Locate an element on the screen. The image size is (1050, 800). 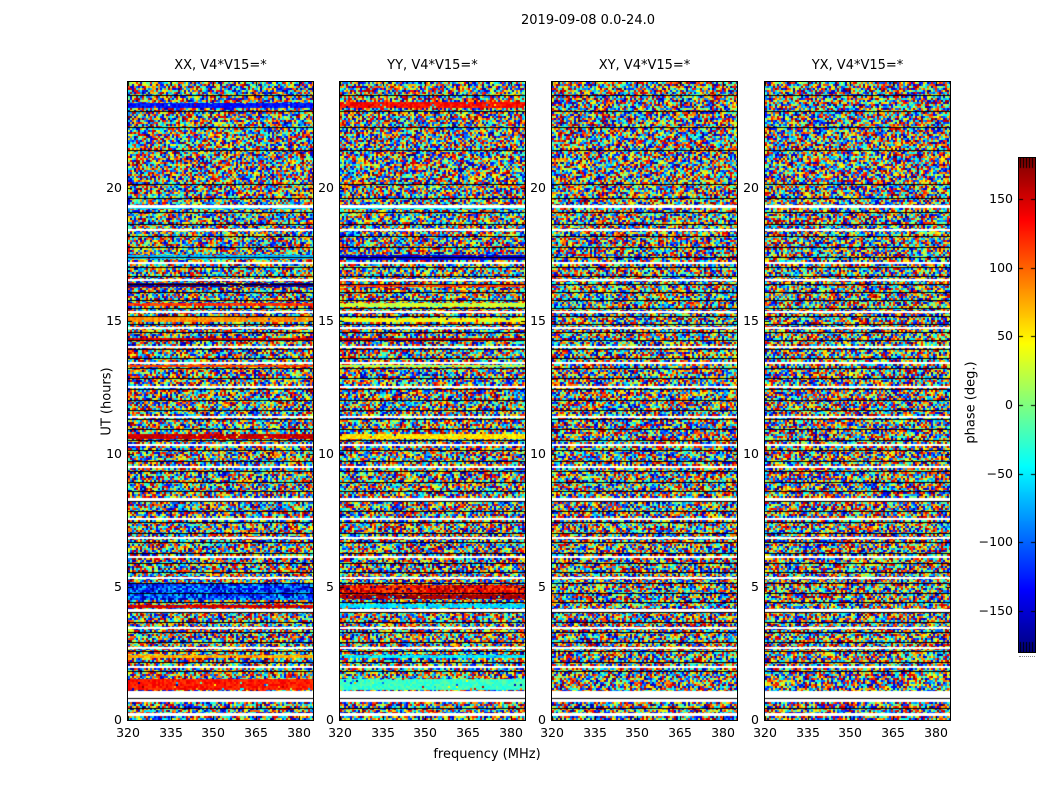
colorbar-tick-label: −150 is located at coordinates (995, 610).